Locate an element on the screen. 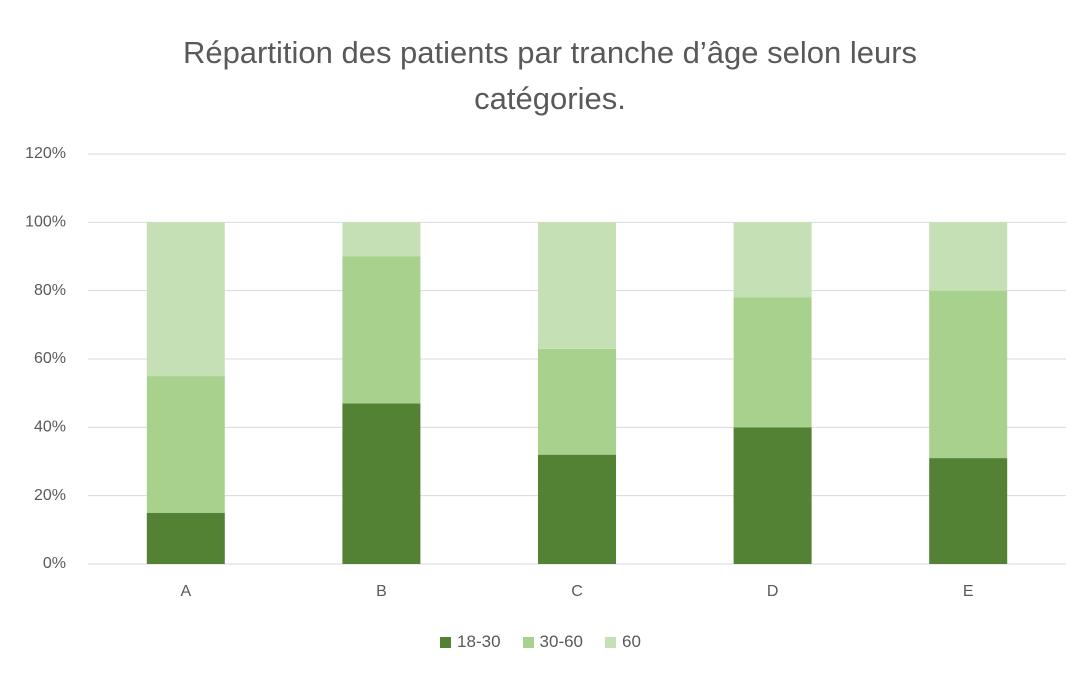 The width and height of the screenshot is (1081, 677). y-tick-label: 100% is located at coordinates (45, 222).